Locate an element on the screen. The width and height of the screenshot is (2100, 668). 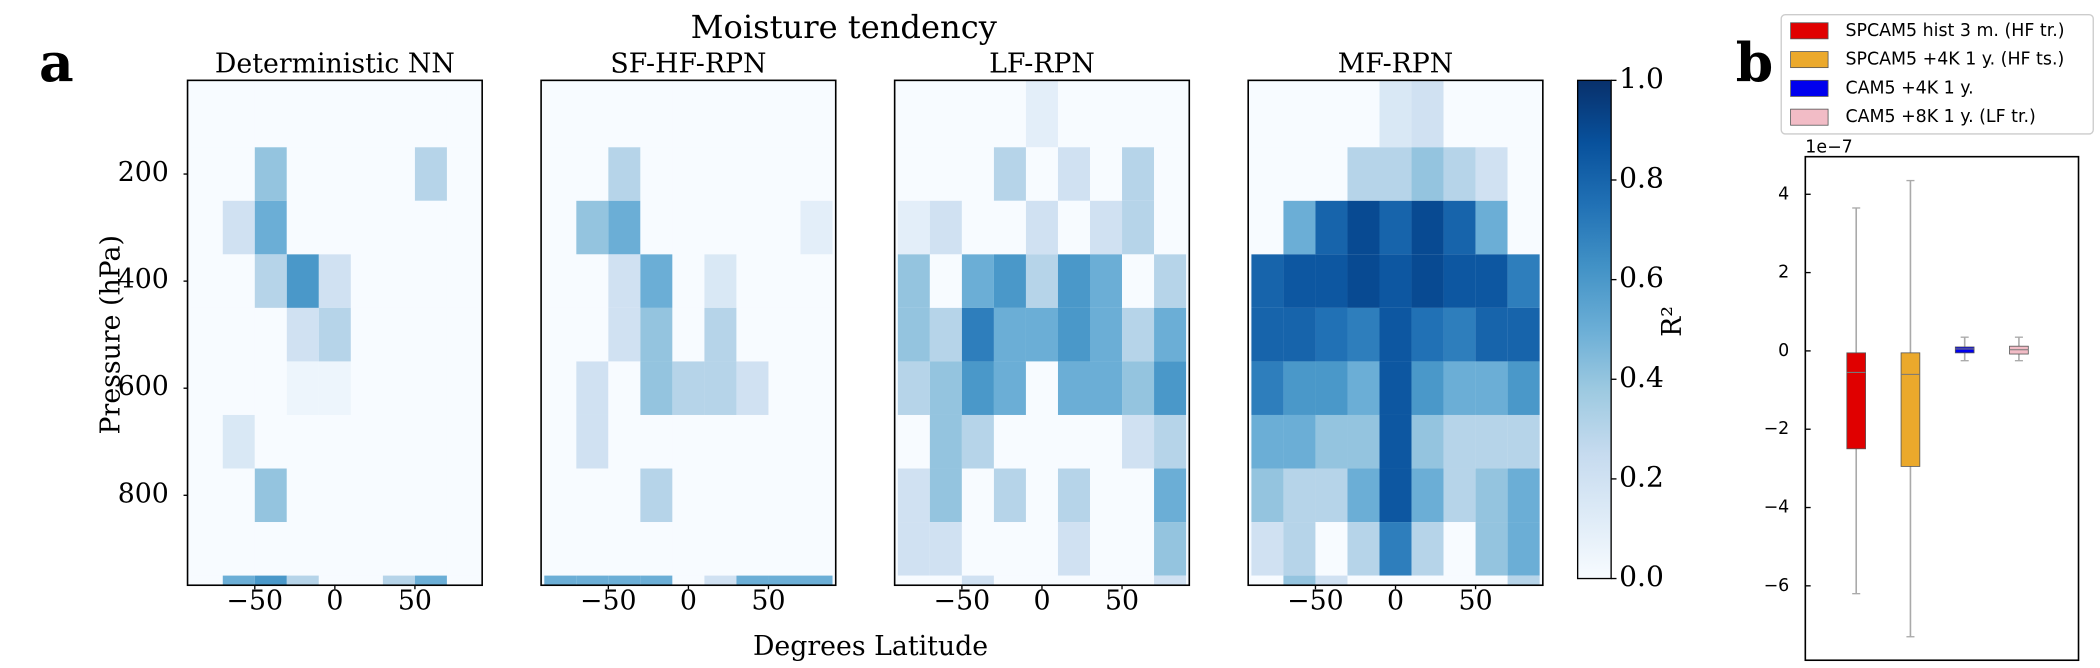
legend is located at coordinates (1937, 74).